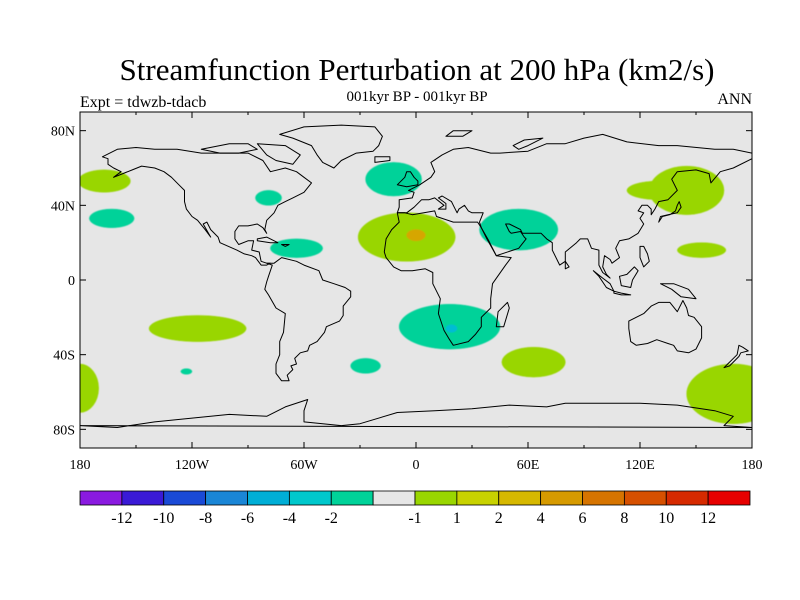 This screenshot has width=800, height=600. I want to click on colorbar-label: 12, so click(708, 518).